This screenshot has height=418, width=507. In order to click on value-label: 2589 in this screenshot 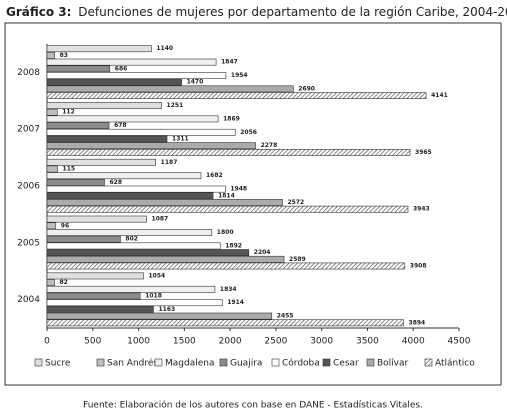, I will do `click(297, 259)`.